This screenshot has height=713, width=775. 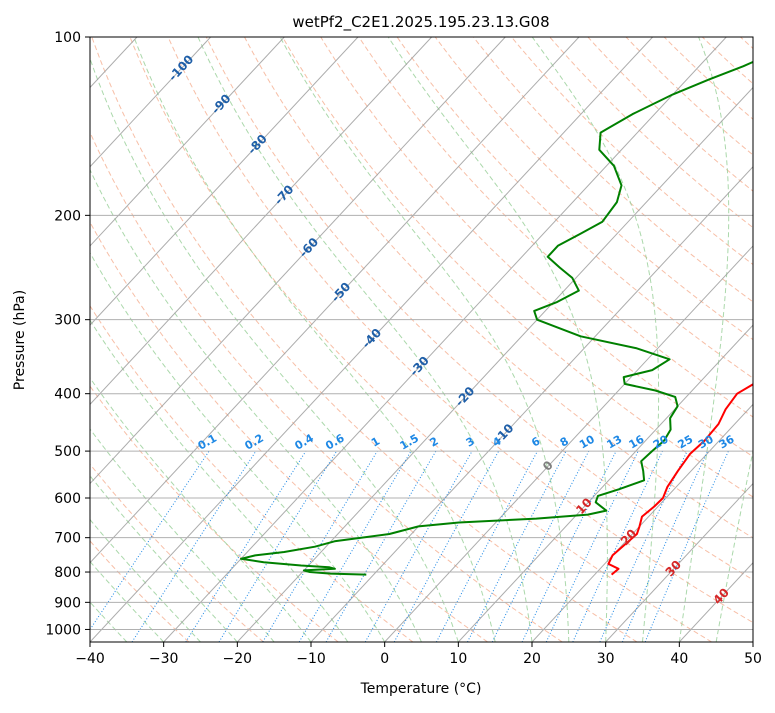 What do you see at coordinates (63, 630) in the screenshot?
I see `y-tick-label: 1000` at bounding box center [63, 630].